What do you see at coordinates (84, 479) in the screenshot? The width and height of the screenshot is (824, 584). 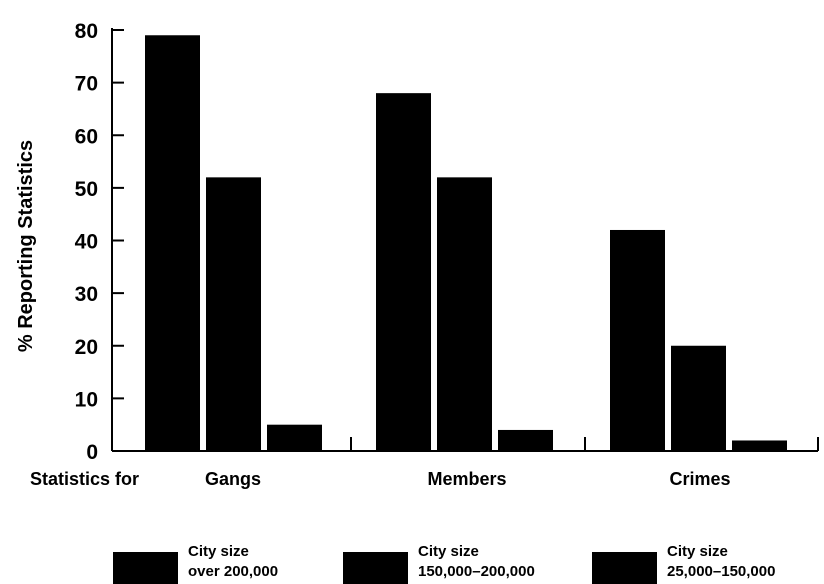 I see `x-axis-prefix-label: Statistics for` at bounding box center [84, 479].